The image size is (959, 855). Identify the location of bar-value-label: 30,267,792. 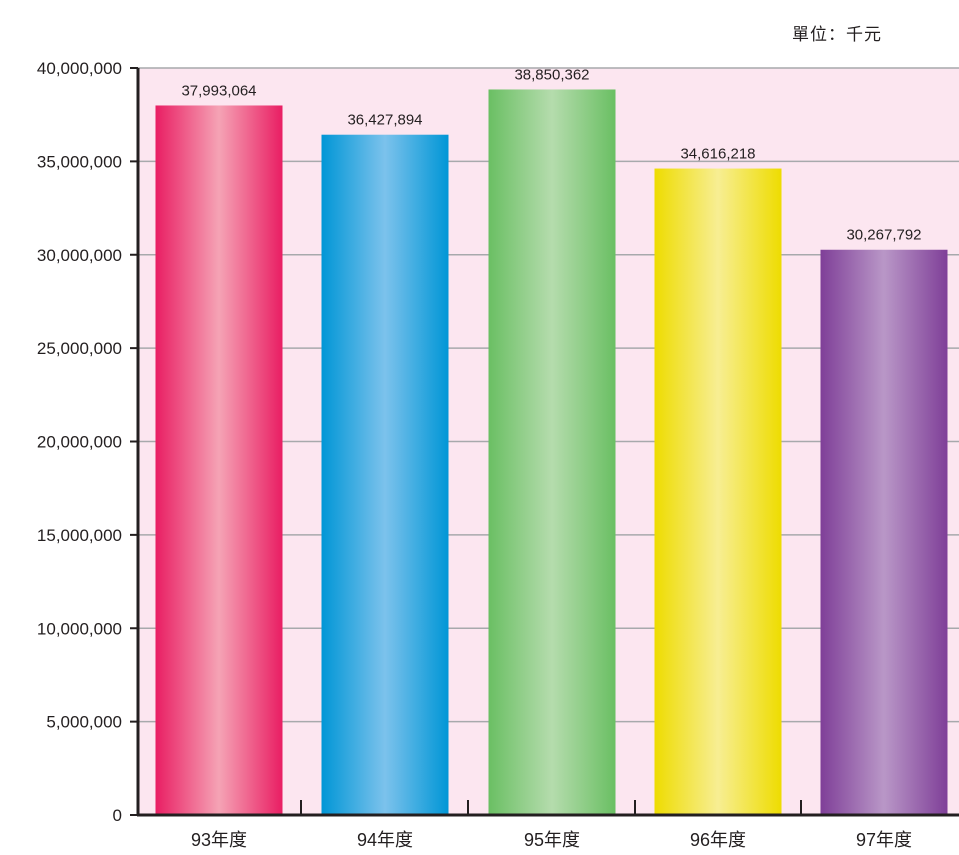
(883, 235).